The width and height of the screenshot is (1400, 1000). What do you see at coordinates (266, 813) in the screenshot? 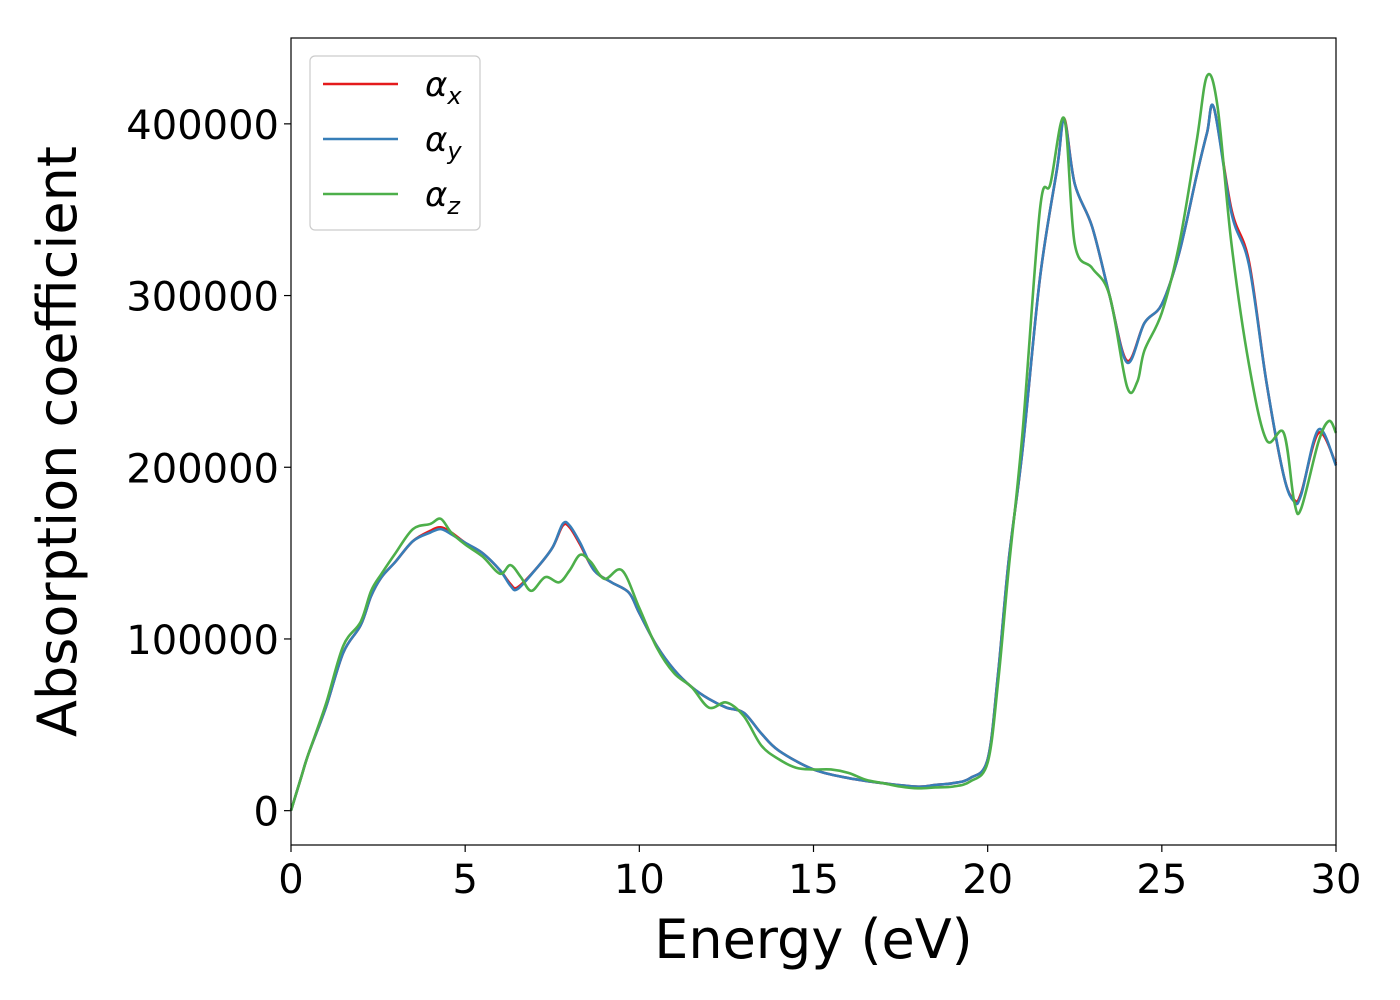
I see `y-tick-label: 0` at bounding box center [266, 813].